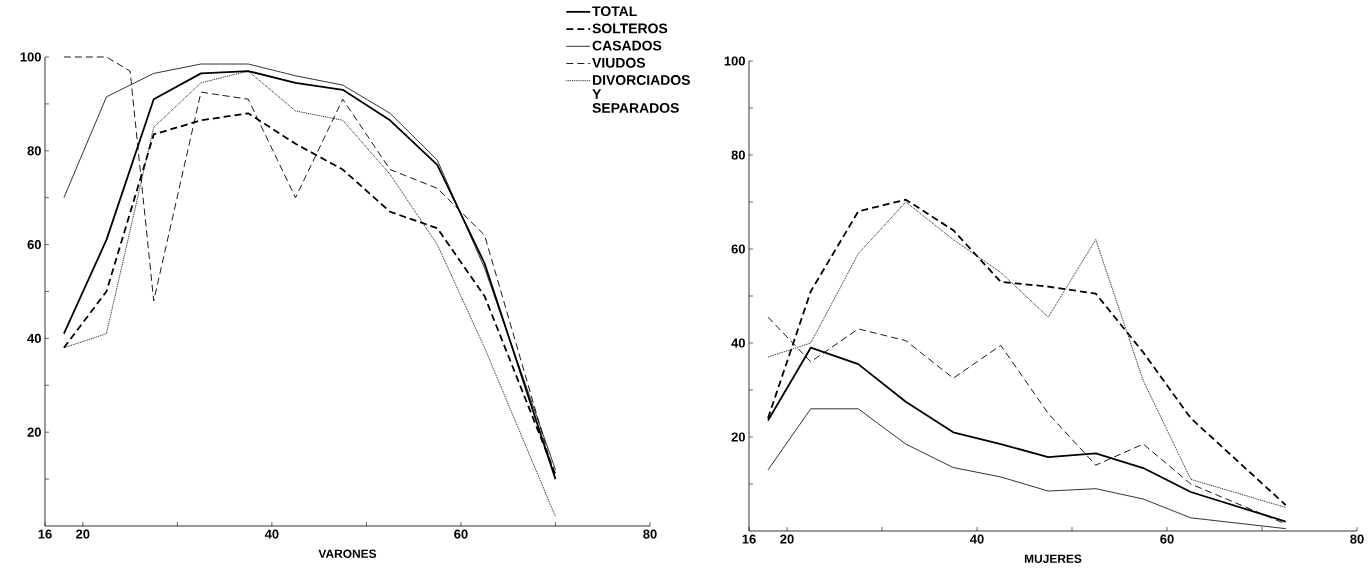  What do you see at coordinates (627, 45) in the screenshot?
I see `legend-label: CASADOS` at bounding box center [627, 45].